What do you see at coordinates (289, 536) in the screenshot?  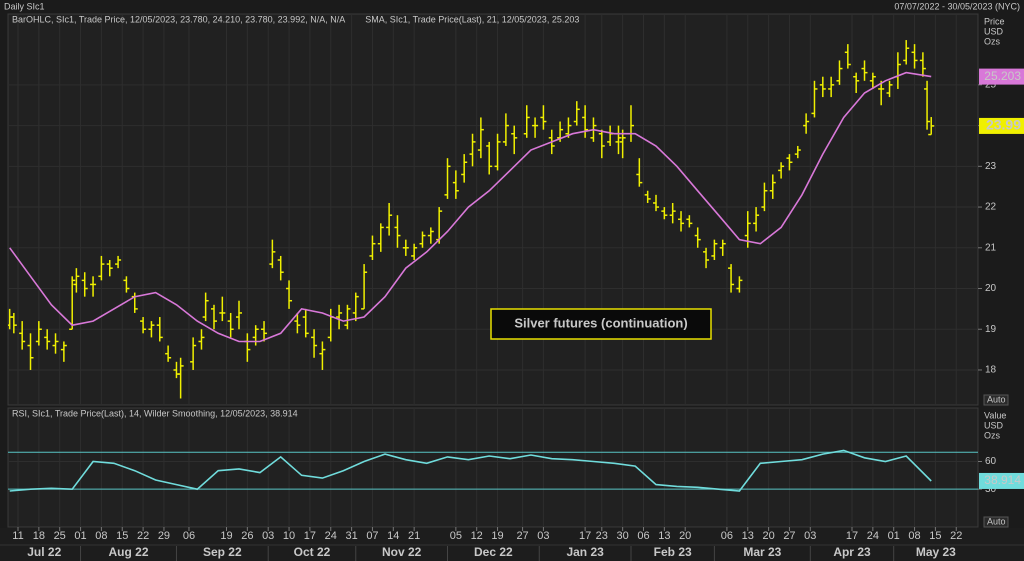 I see `x-tick-label: 10` at bounding box center [289, 536].